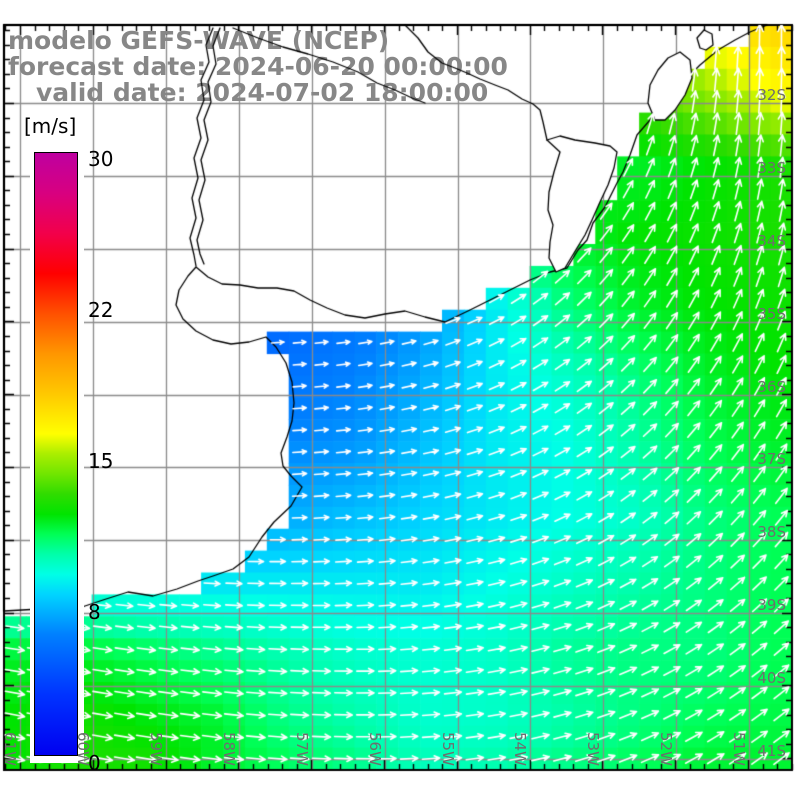 The width and height of the screenshot is (800, 800). Describe the element at coordinates (101, 461) in the screenshot. I see `colorbar-tick-label: 15` at that location.